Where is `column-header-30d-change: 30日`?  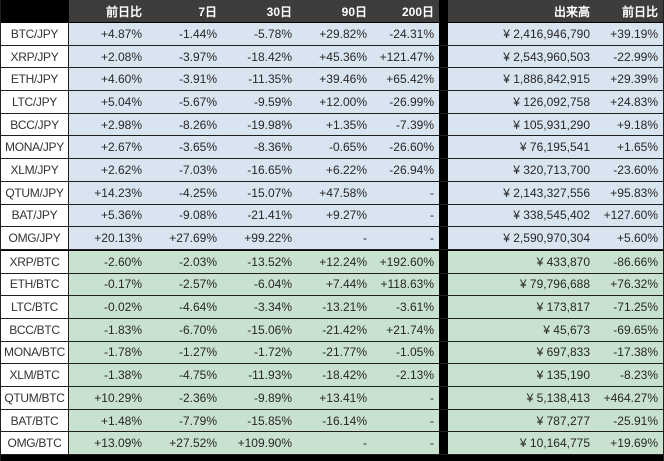 column-header-30d-change: 30日 is located at coordinates (259, 11).